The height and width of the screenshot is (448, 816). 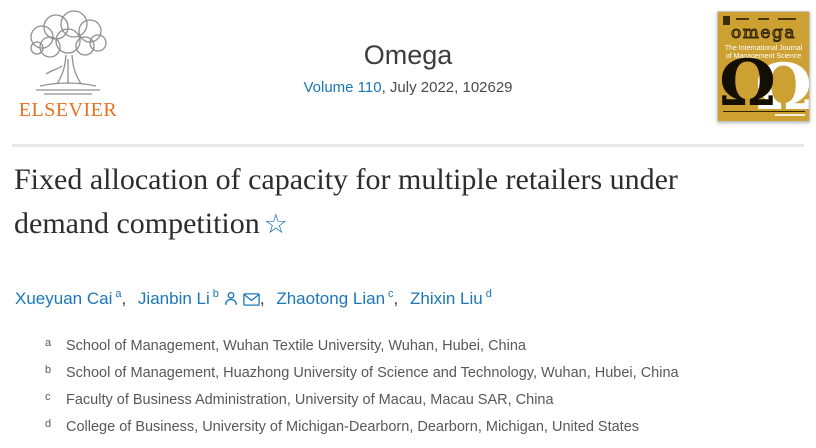 What do you see at coordinates (763, 56) in the screenshot?
I see `cover-subtitle-line2: of Management Science` at bounding box center [763, 56].